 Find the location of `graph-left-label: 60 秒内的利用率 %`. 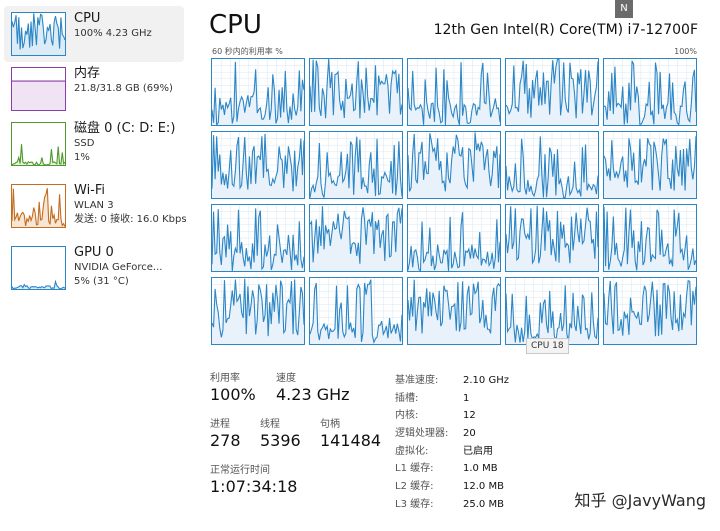

graph-left-label: 60 秒内的利用率 % is located at coordinates (247, 51).